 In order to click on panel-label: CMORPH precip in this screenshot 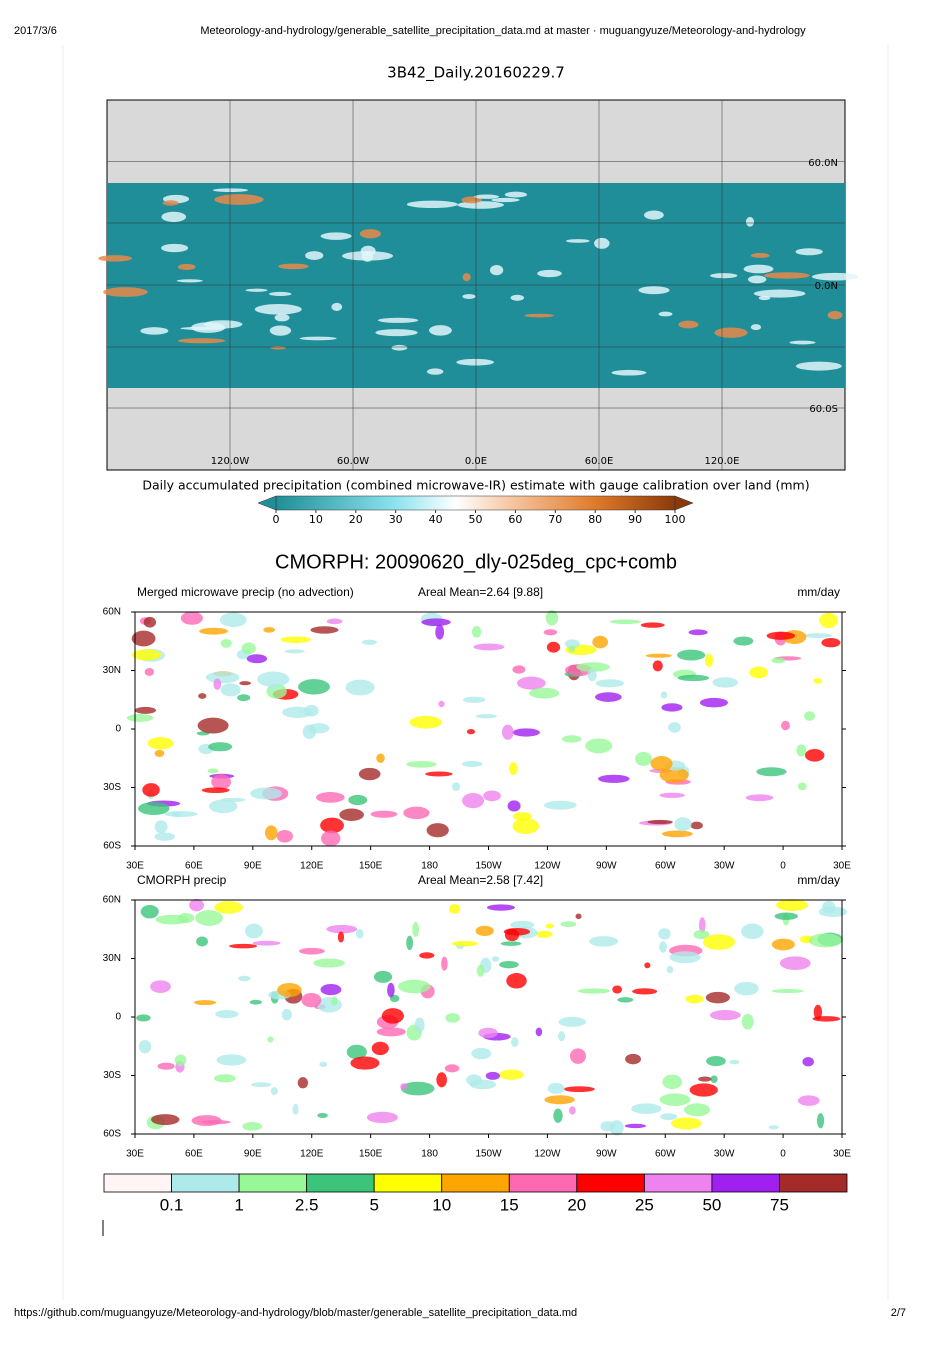, I will do `click(182, 880)`.